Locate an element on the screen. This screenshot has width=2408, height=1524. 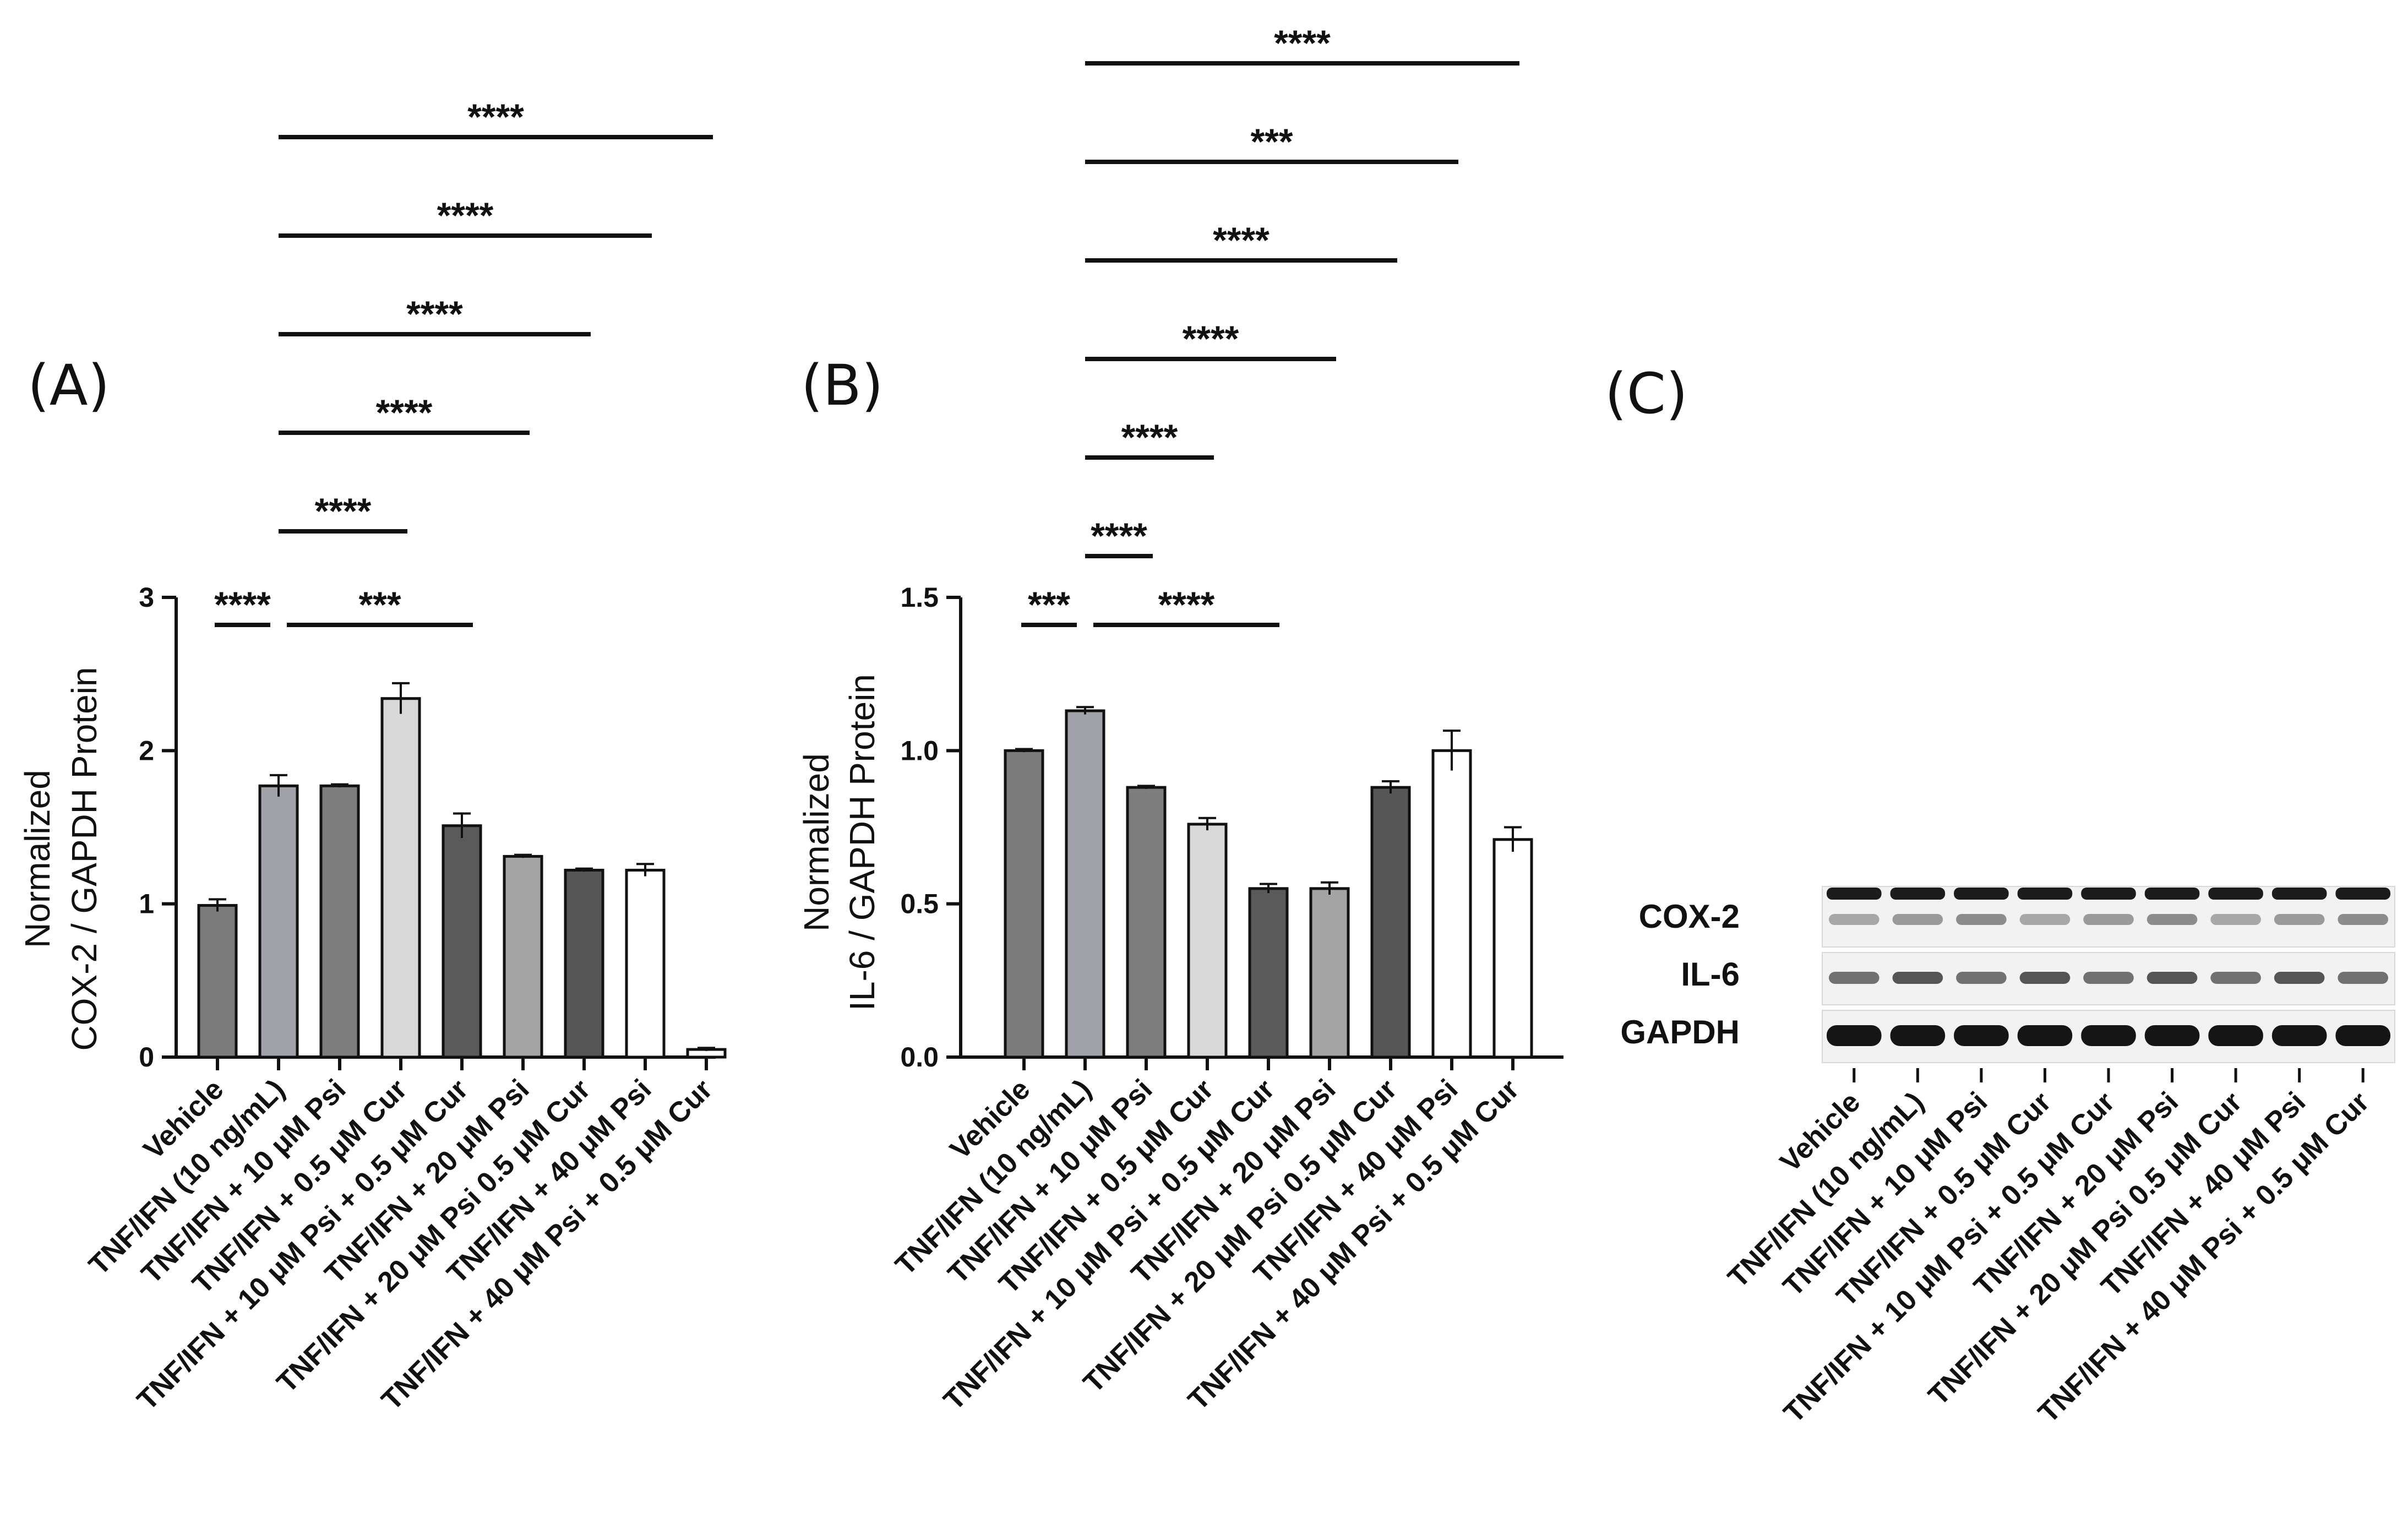
chart-a-ylabel-line1: Normalized is located at coordinates (37, 859).